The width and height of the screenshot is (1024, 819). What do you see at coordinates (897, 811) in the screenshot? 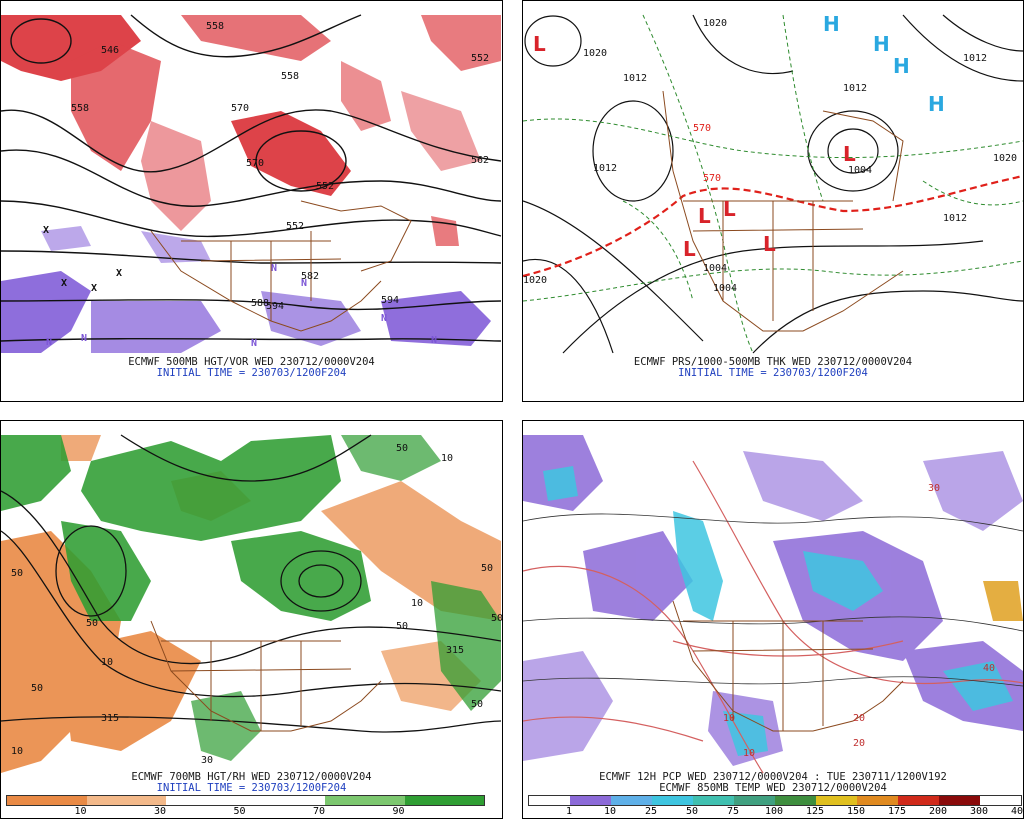
I see `colorbar-tick-label: 175` at bounding box center [897, 811].